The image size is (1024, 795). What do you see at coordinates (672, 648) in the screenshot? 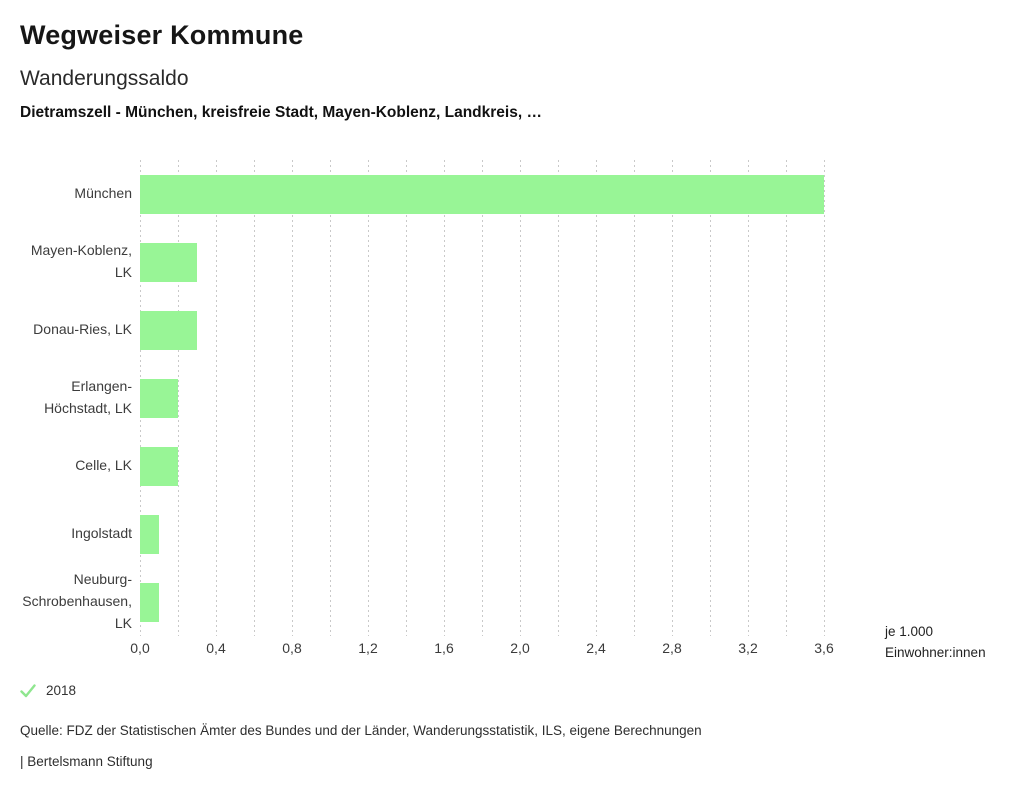
I see `x-tick-label: 2,8` at bounding box center [672, 648].